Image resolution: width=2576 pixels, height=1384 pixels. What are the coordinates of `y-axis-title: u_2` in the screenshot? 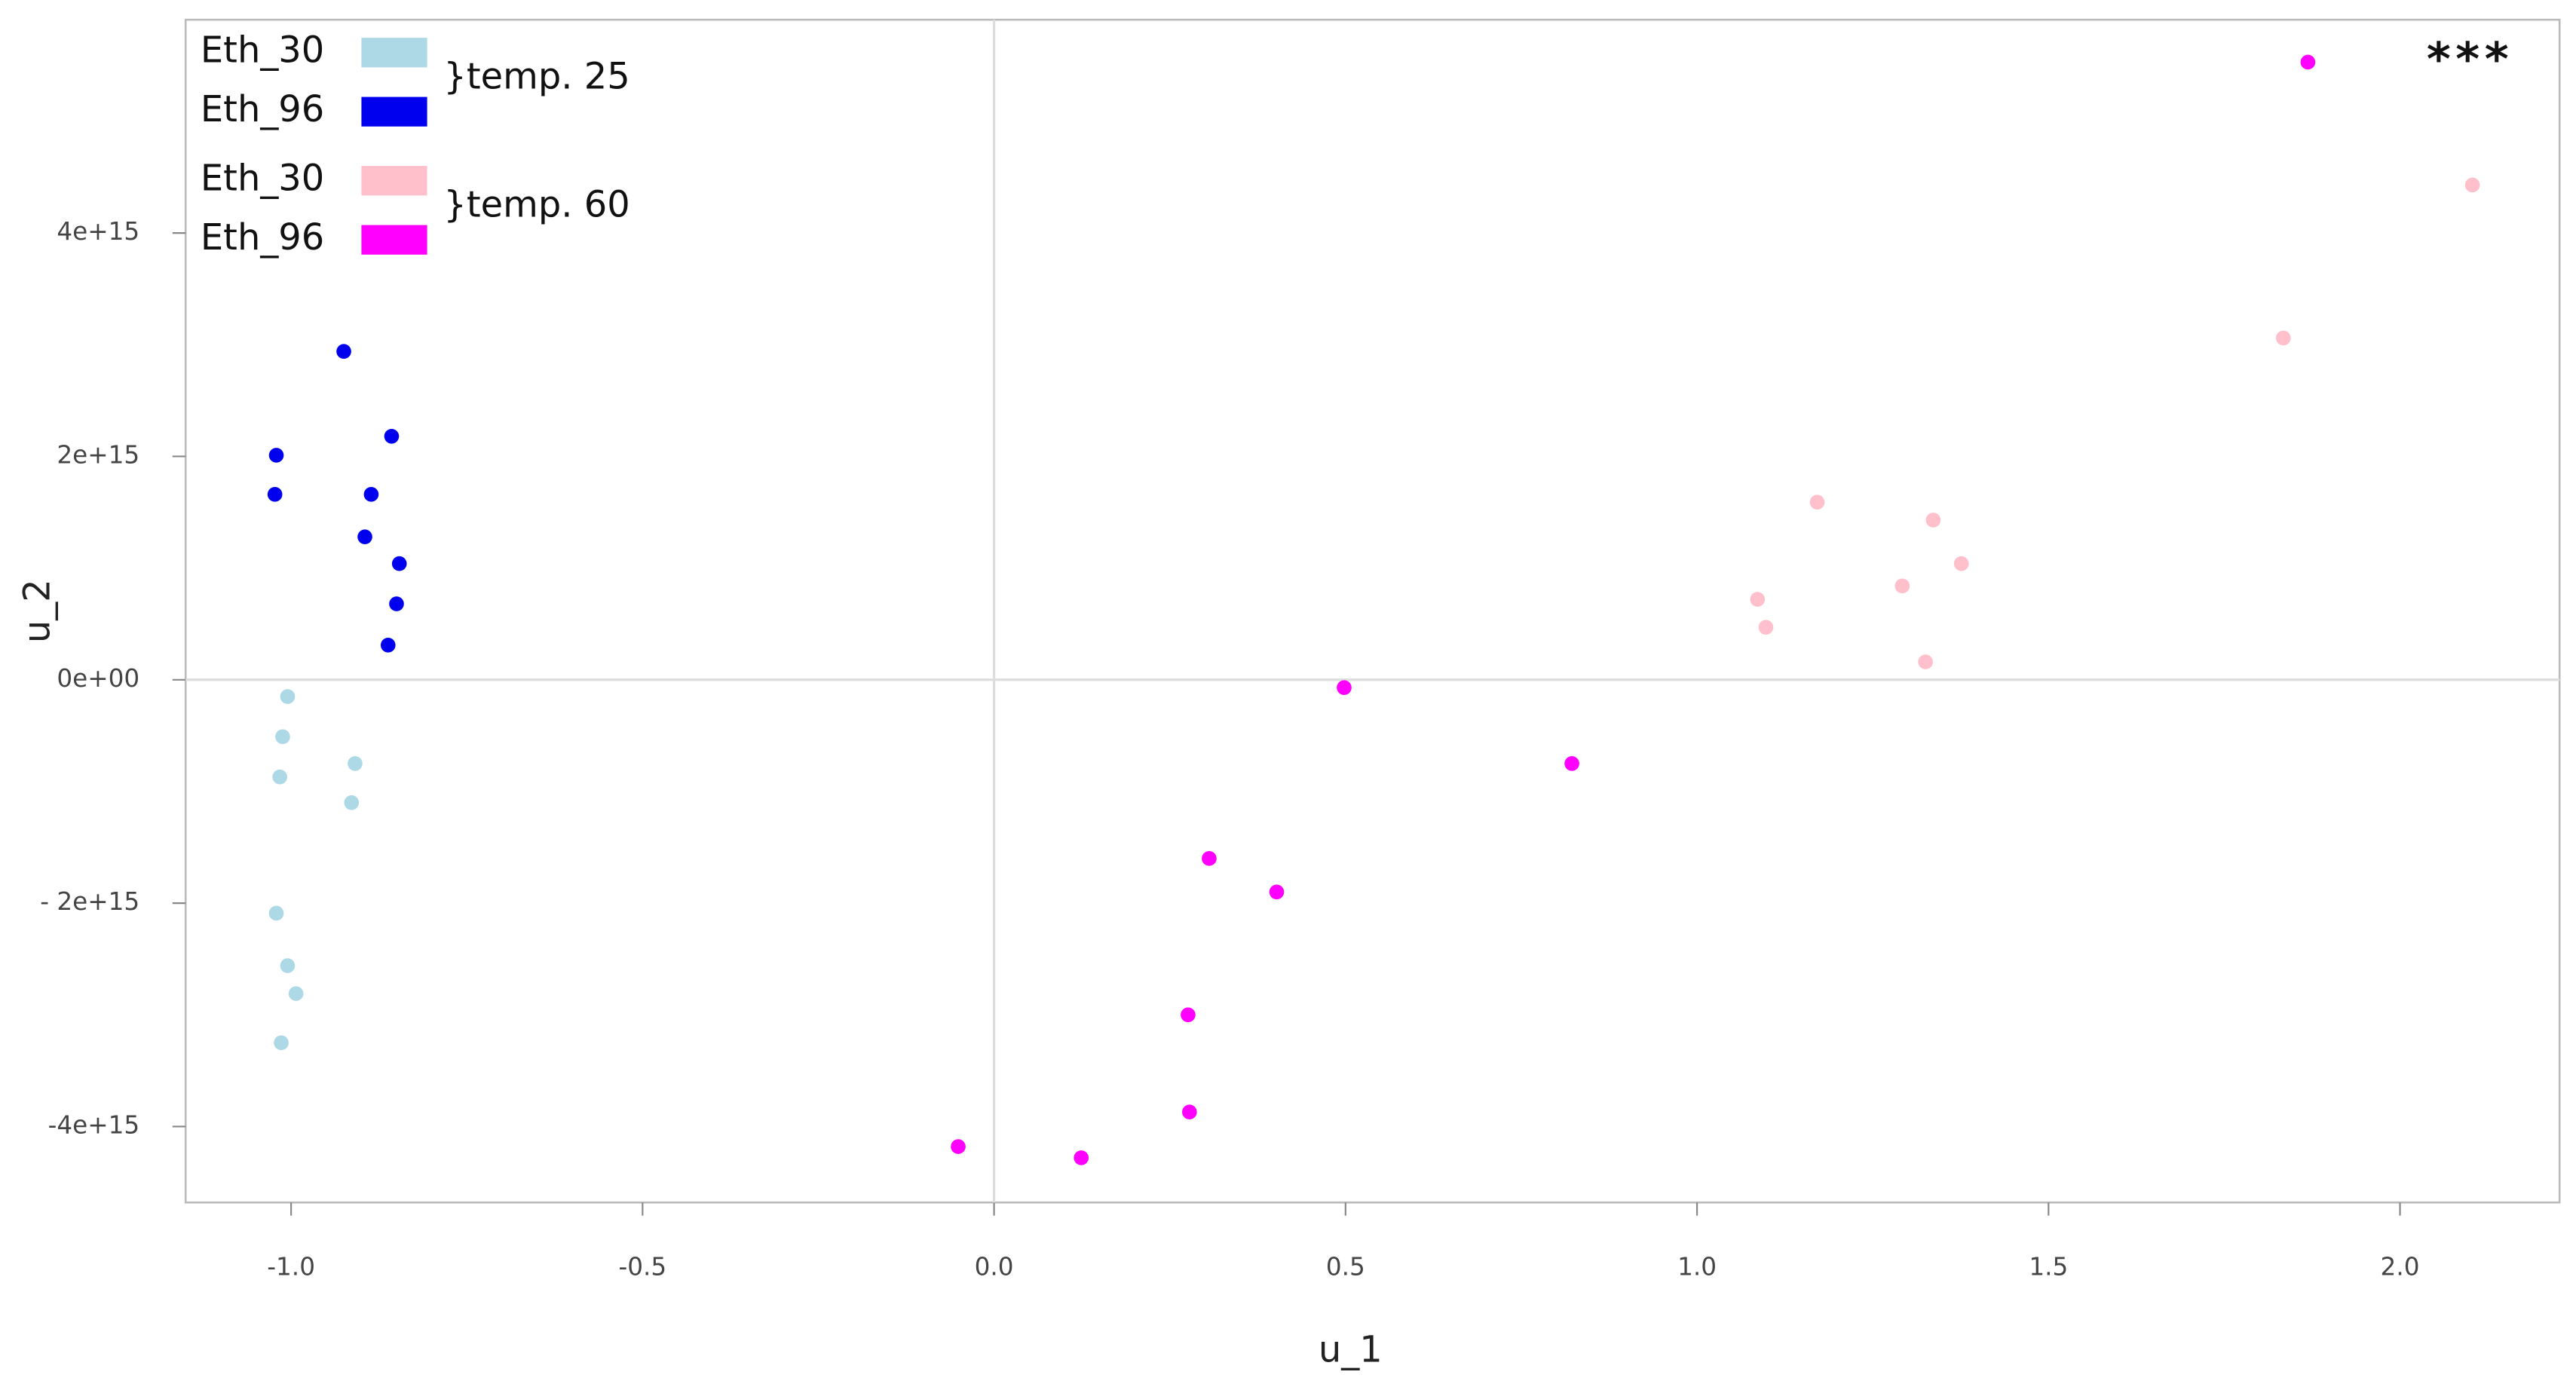 It's located at (37, 611).